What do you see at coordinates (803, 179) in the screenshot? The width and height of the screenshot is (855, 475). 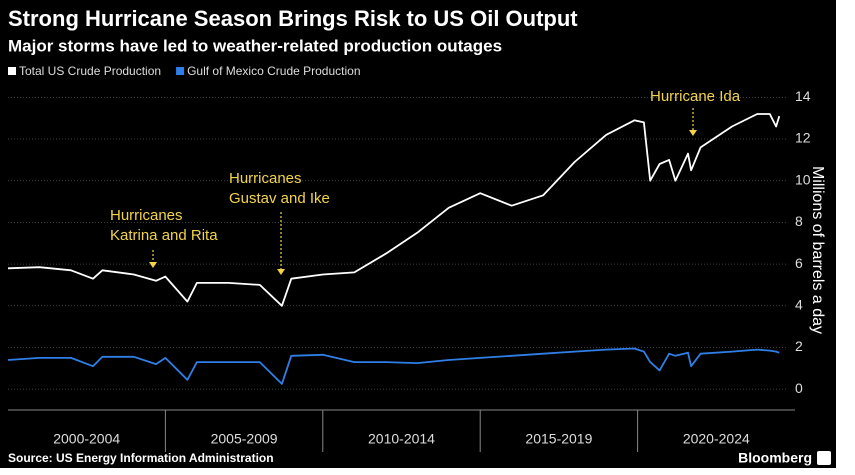 I see `y-tick-label: 10` at bounding box center [803, 179].